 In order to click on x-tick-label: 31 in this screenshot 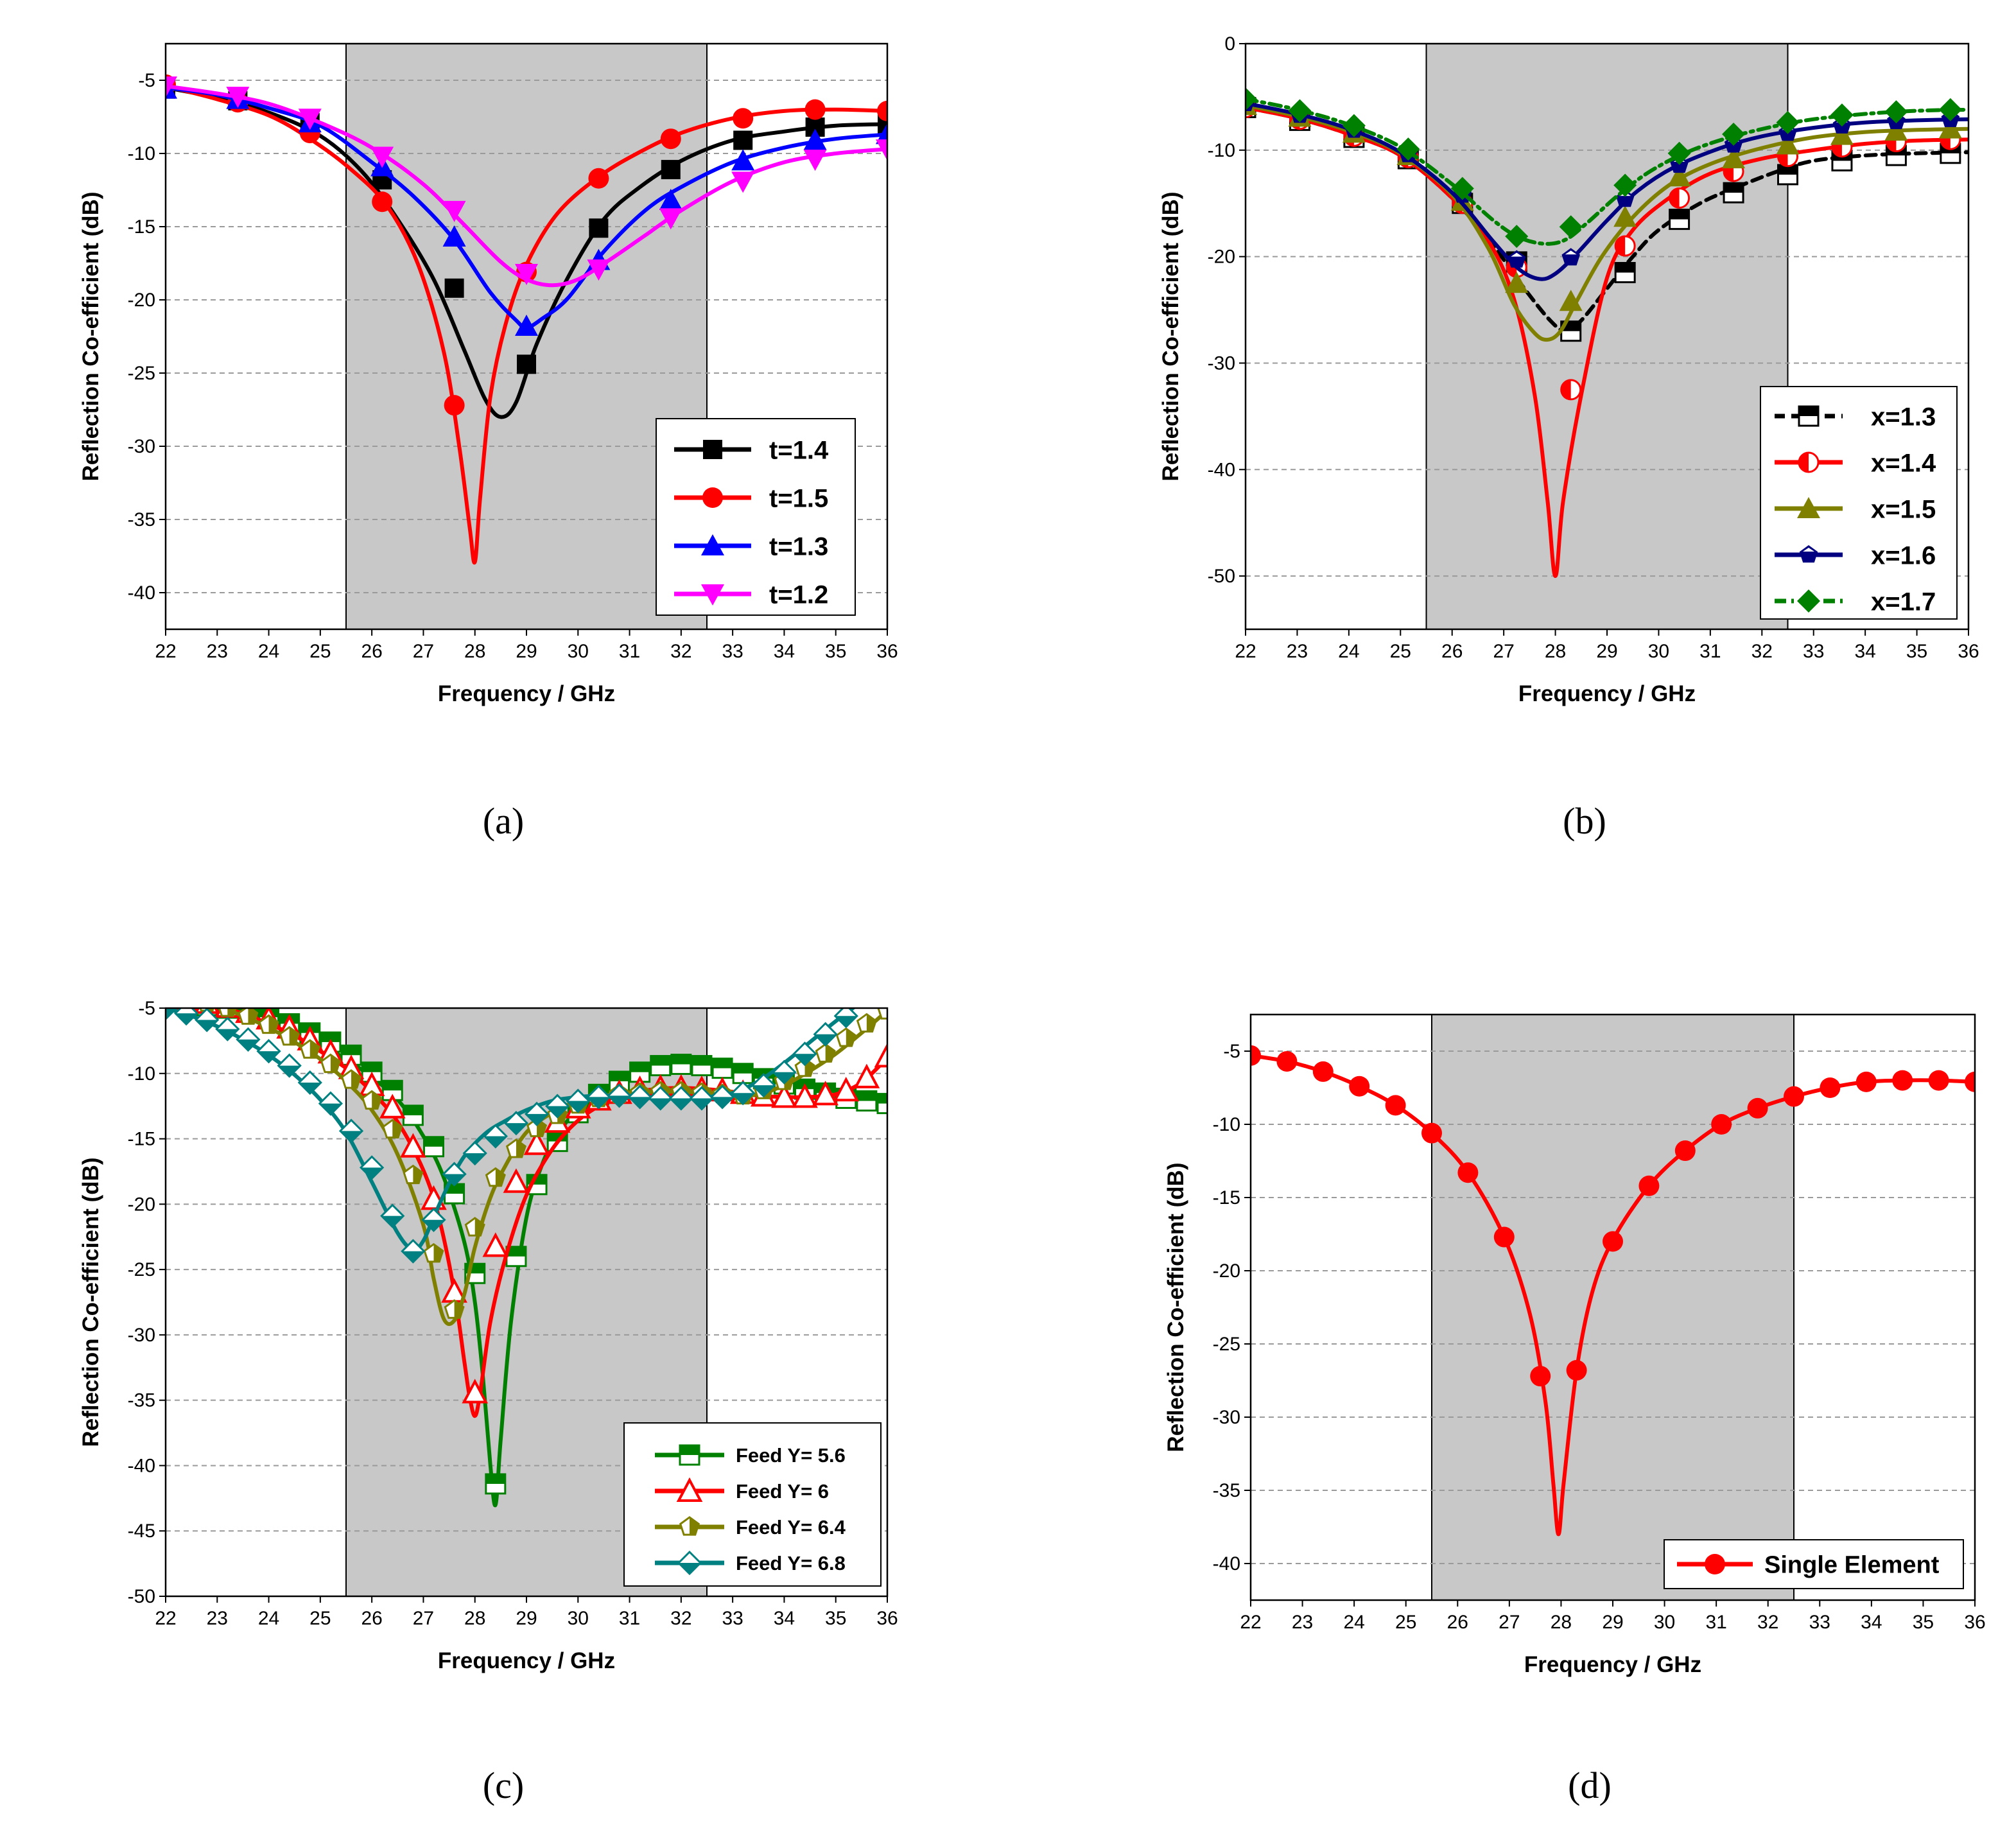, I will do `click(1715, 1622)`.